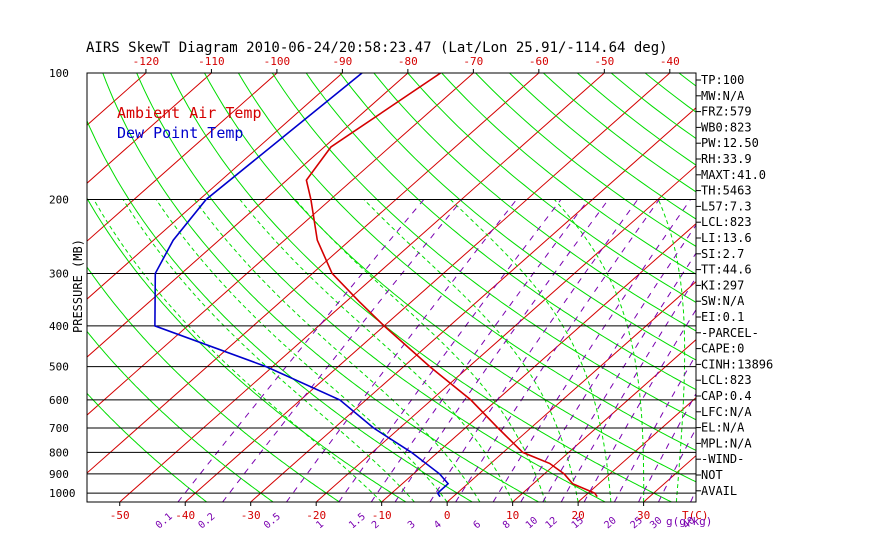 The width and height of the screenshot is (870, 560). Describe the element at coordinates (723, 96) in the screenshot. I see `index-label: MW:N/A` at that location.